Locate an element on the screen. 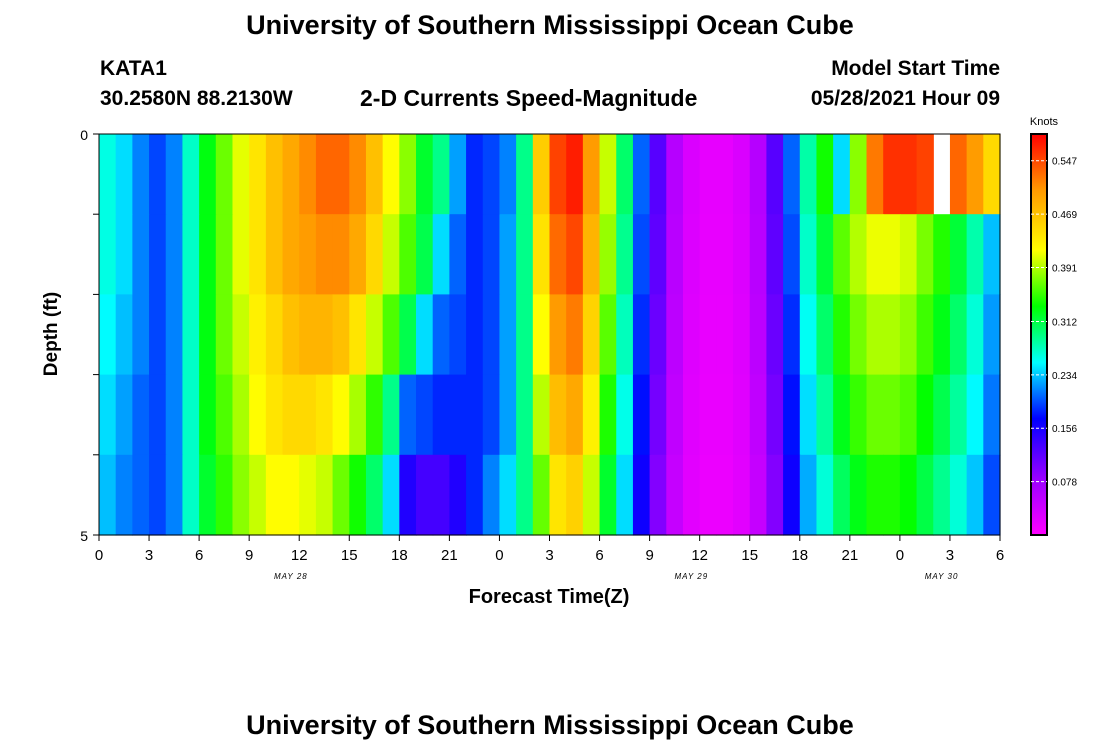  x-tick-label: 18 is located at coordinates (799, 555).